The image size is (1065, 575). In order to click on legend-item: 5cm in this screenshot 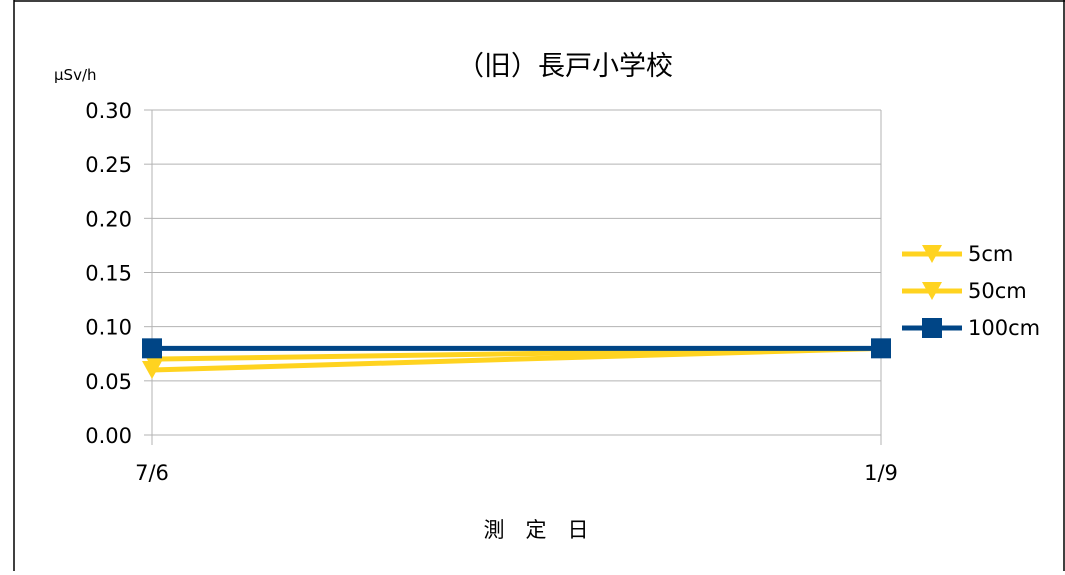, I will do `click(957, 254)`.